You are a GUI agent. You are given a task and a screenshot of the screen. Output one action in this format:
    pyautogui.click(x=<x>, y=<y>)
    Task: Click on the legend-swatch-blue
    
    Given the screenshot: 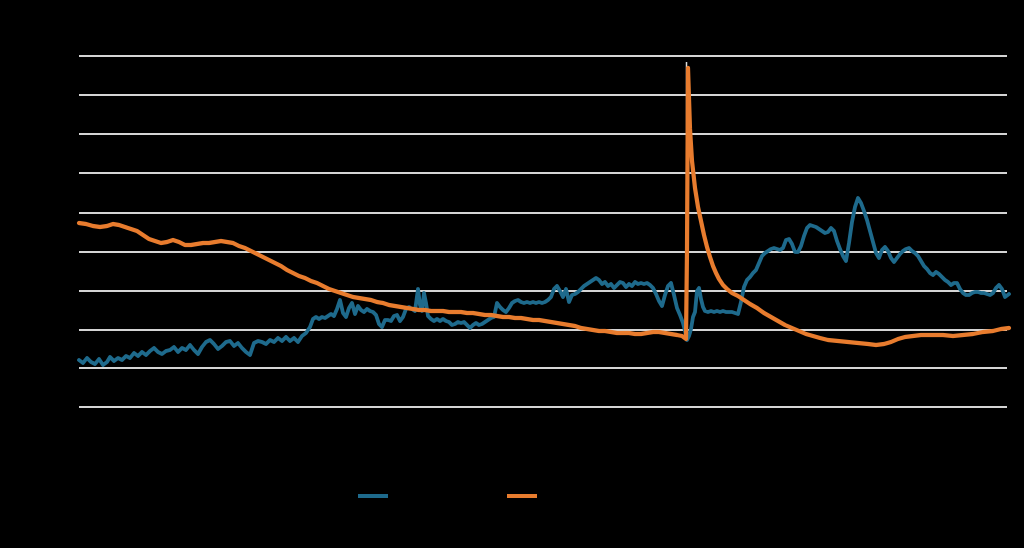 What is the action you would take?
    pyautogui.click(x=373, y=496)
    